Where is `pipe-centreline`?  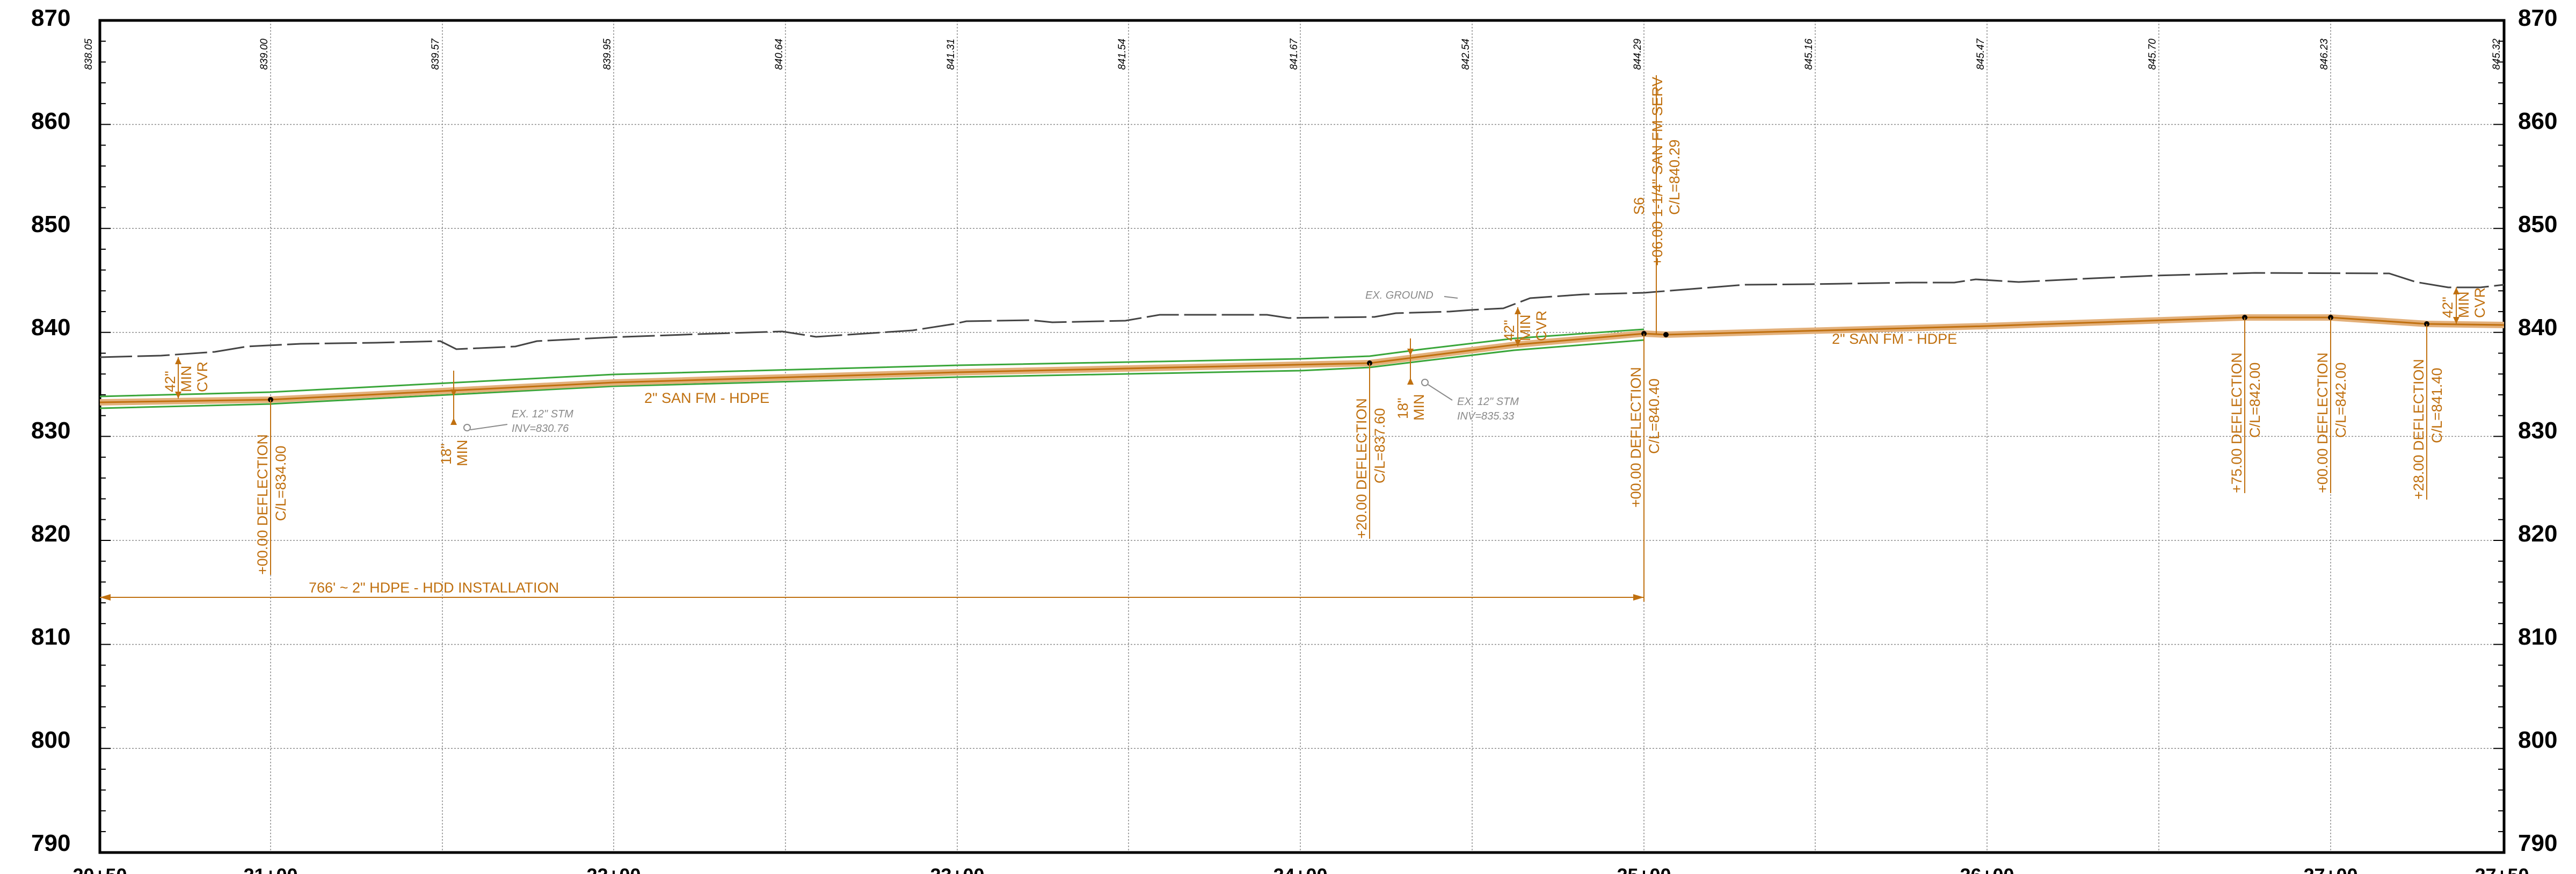
pipe-centreline is located at coordinates (1302, 359).